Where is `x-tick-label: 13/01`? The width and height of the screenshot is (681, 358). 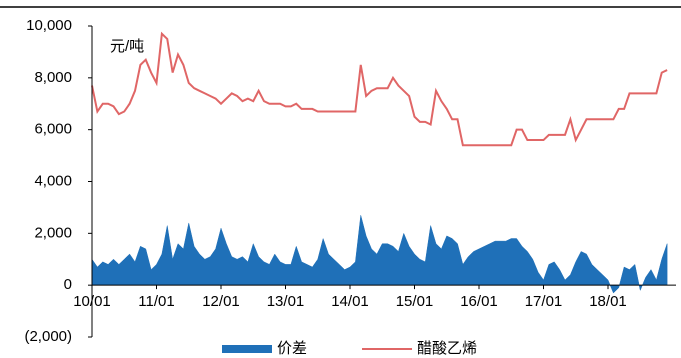
x-tick-label: 13/01 is located at coordinates (286, 301).